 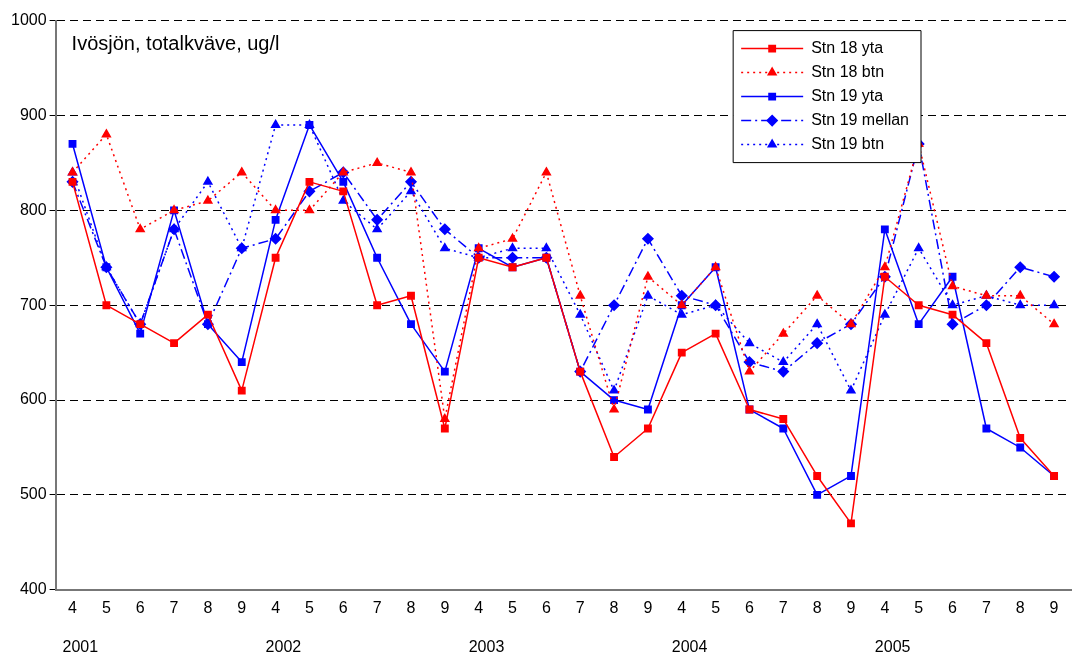 What do you see at coordinates (847, 48) in the screenshot?
I see `legend-label: Stn 18 yta` at bounding box center [847, 48].